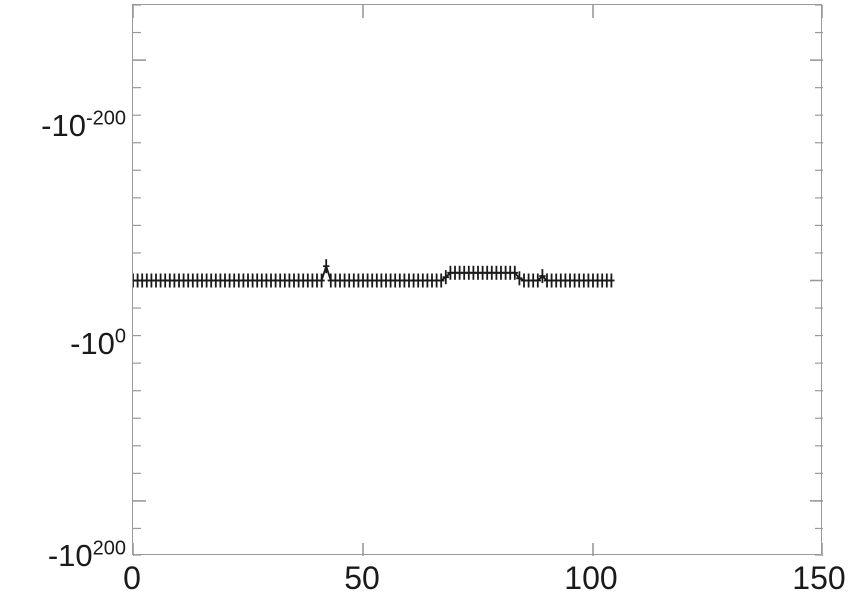  I want to click on data-series-markers, so click(374, 273).